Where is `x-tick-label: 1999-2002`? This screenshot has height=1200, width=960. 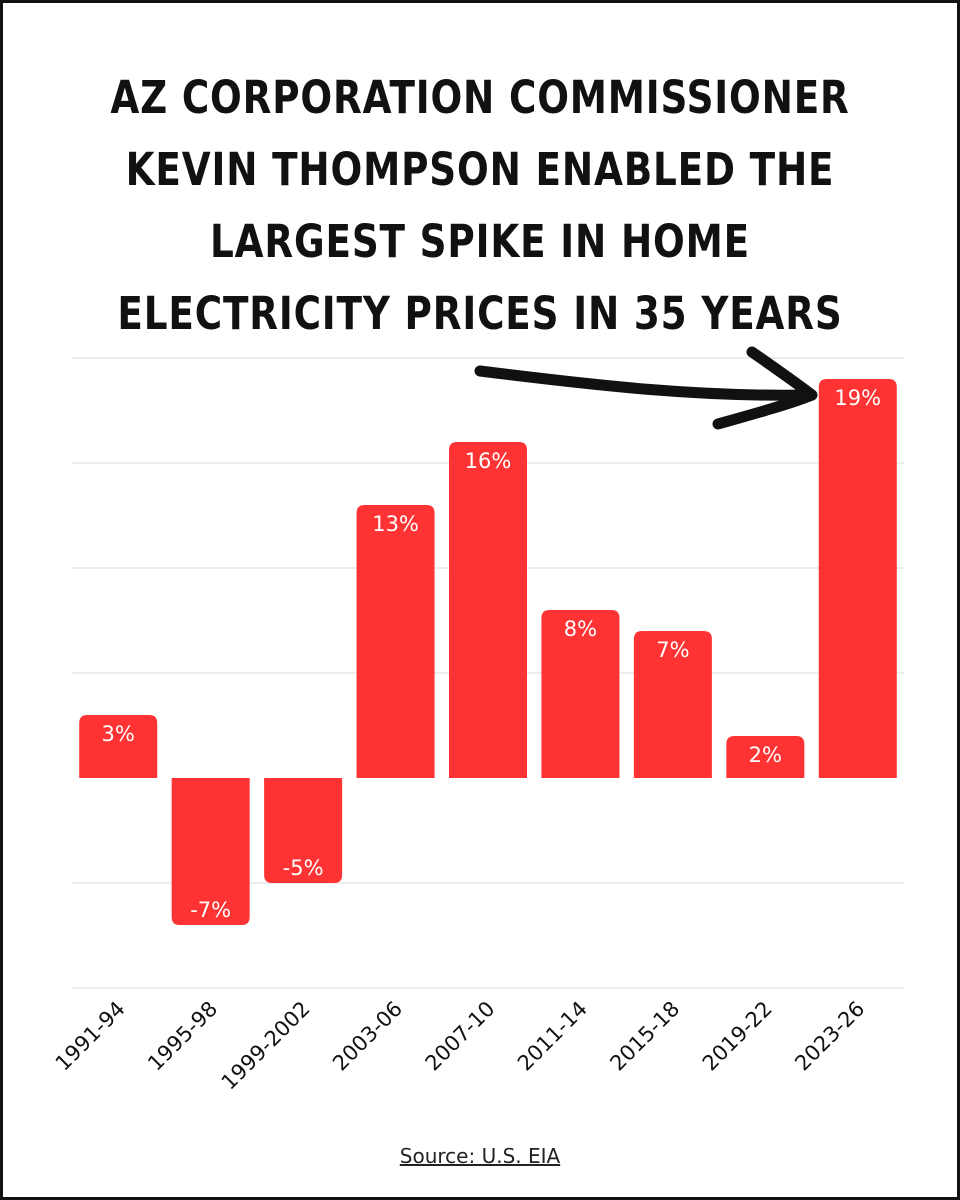 x-tick-label: 1999-2002 is located at coordinates (266, 1046).